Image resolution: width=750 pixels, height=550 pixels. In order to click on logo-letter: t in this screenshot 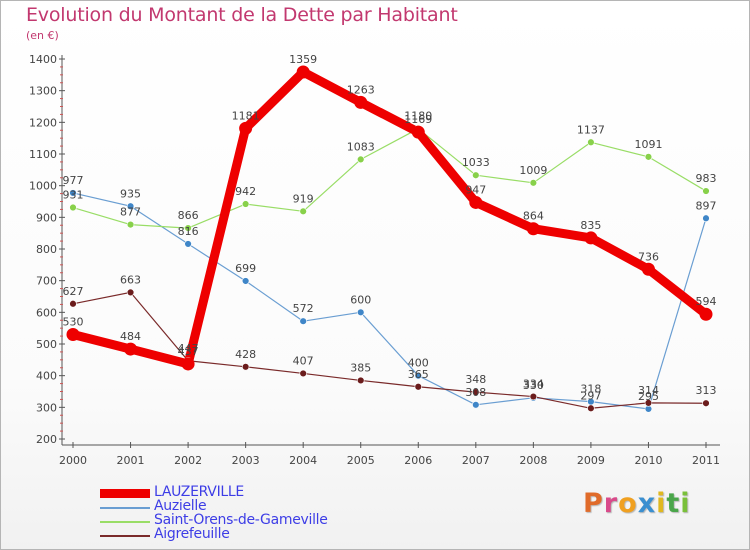, I will do `click(673, 503)`.